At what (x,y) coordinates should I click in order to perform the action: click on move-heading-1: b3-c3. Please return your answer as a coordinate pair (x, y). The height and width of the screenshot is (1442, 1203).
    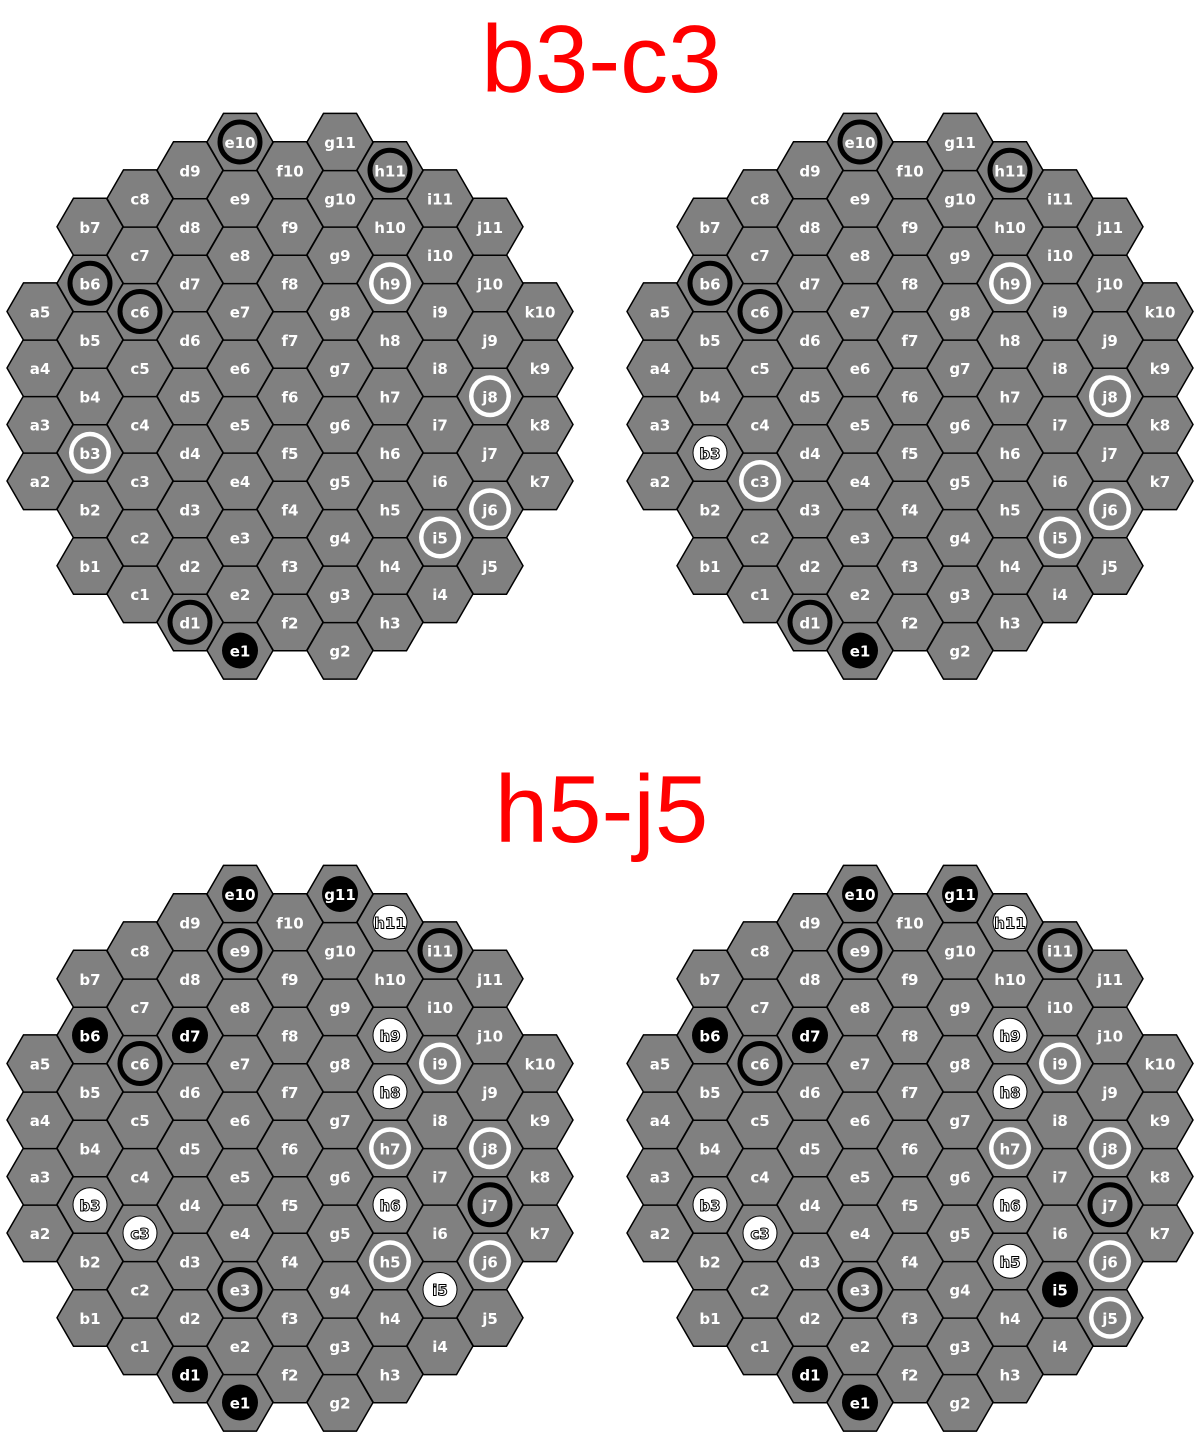
    Looking at the image, I should click on (601, 59).